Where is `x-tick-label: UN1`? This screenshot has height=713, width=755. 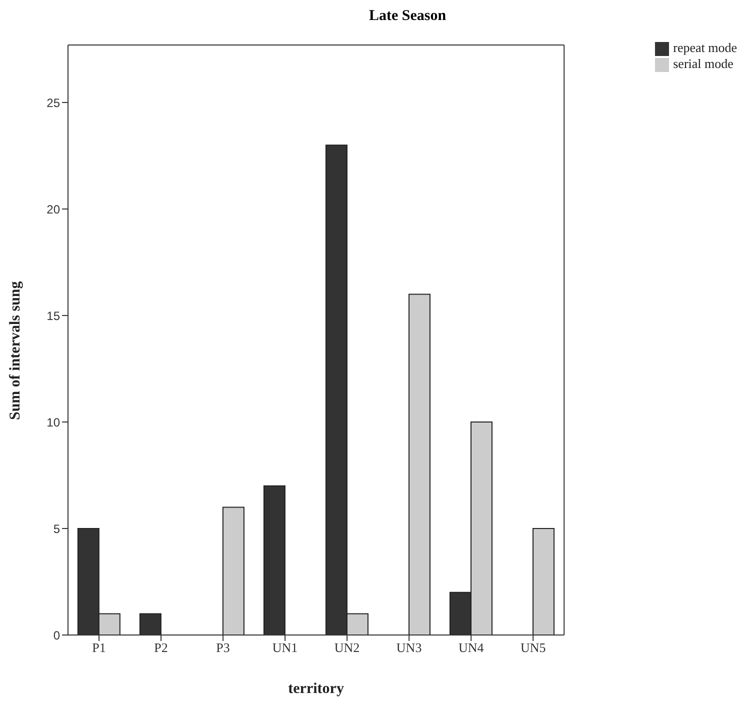
x-tick-label: UN1 is located at coordinates (285, 648).